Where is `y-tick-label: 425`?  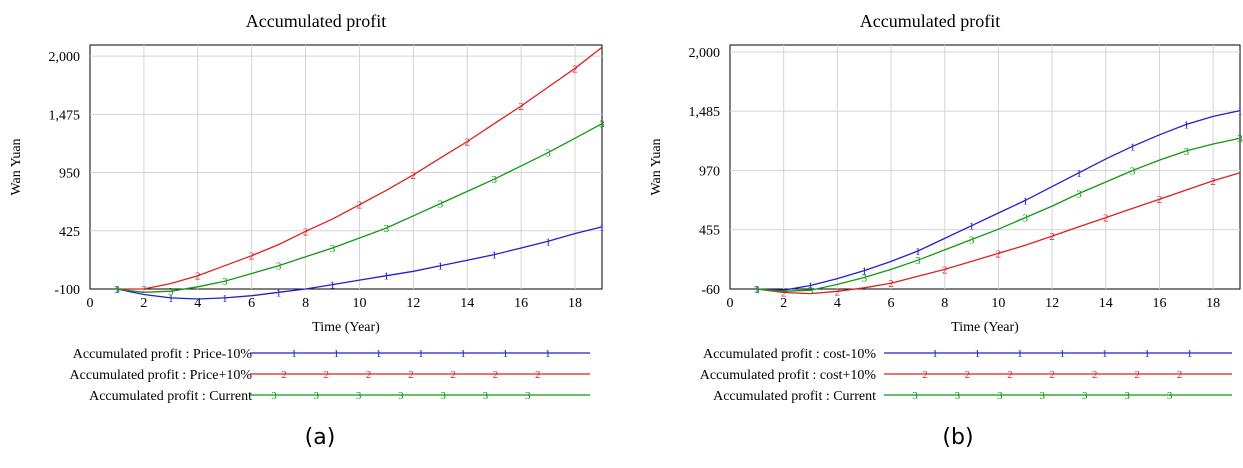 y-tick-label: 425 is located at coordinates (69, 232).